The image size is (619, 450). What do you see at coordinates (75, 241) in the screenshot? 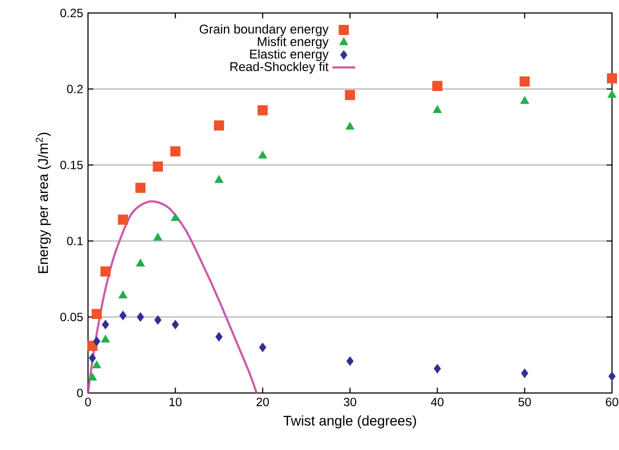
I see `y-tick-label: 0.1` at bounding box center [75, 241].